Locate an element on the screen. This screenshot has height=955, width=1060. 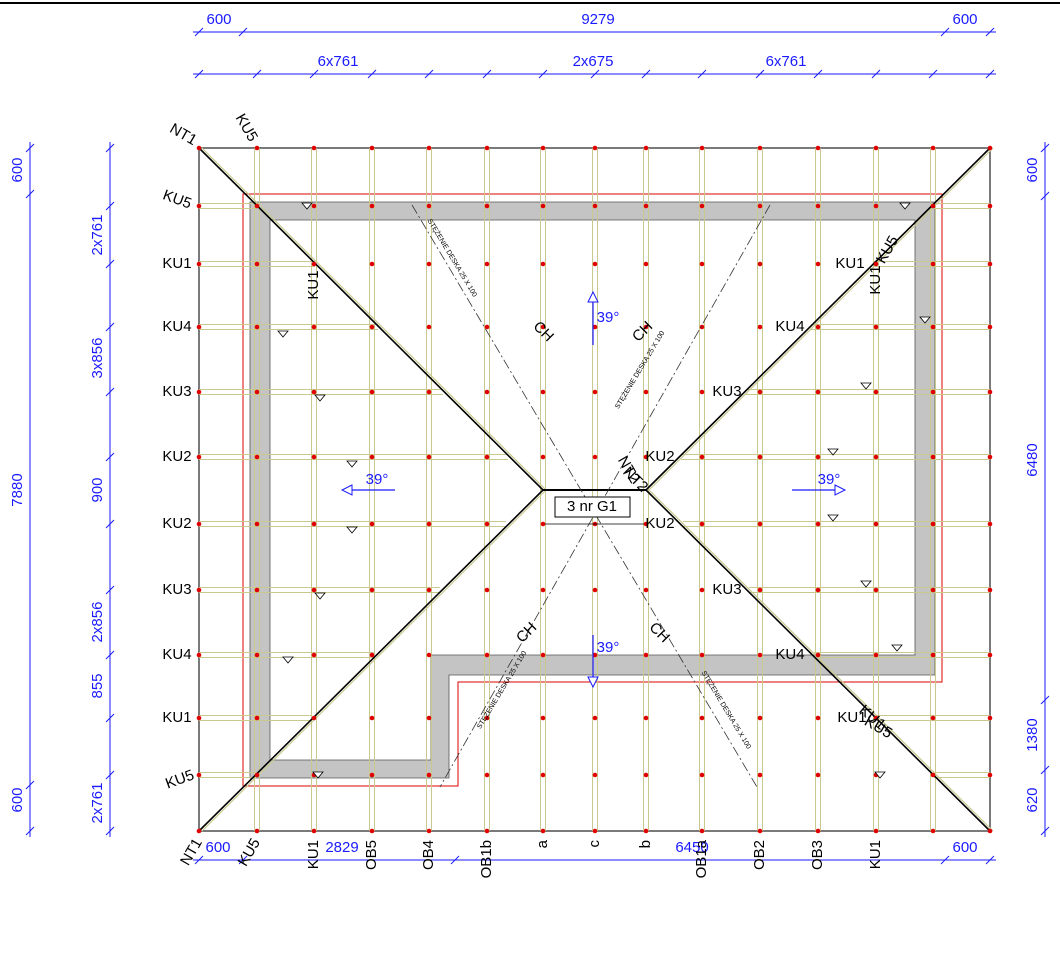
dimension-label: 2x856 is located at coordinates (97, 622).